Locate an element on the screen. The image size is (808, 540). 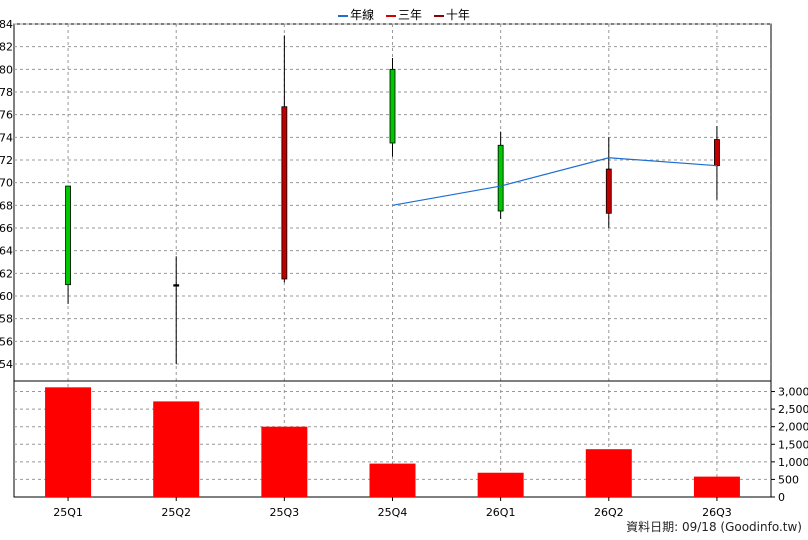
legend-item-ten-year: 十年 is located at coordinates (451, 14).